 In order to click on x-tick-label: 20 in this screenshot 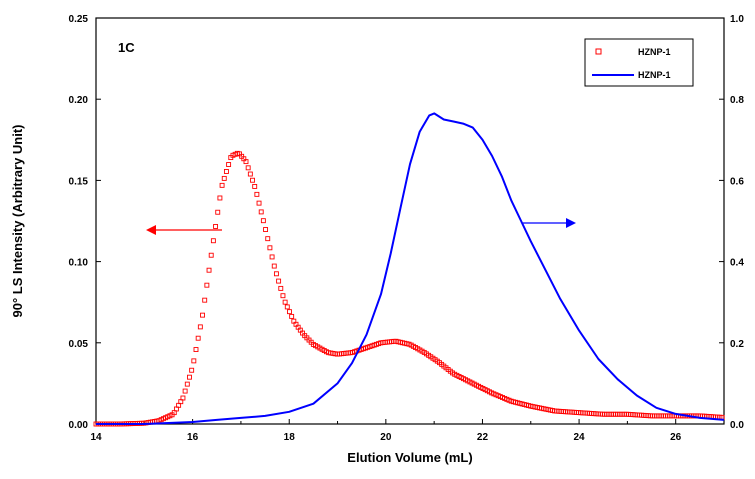, I will do `click(386, 437)`.